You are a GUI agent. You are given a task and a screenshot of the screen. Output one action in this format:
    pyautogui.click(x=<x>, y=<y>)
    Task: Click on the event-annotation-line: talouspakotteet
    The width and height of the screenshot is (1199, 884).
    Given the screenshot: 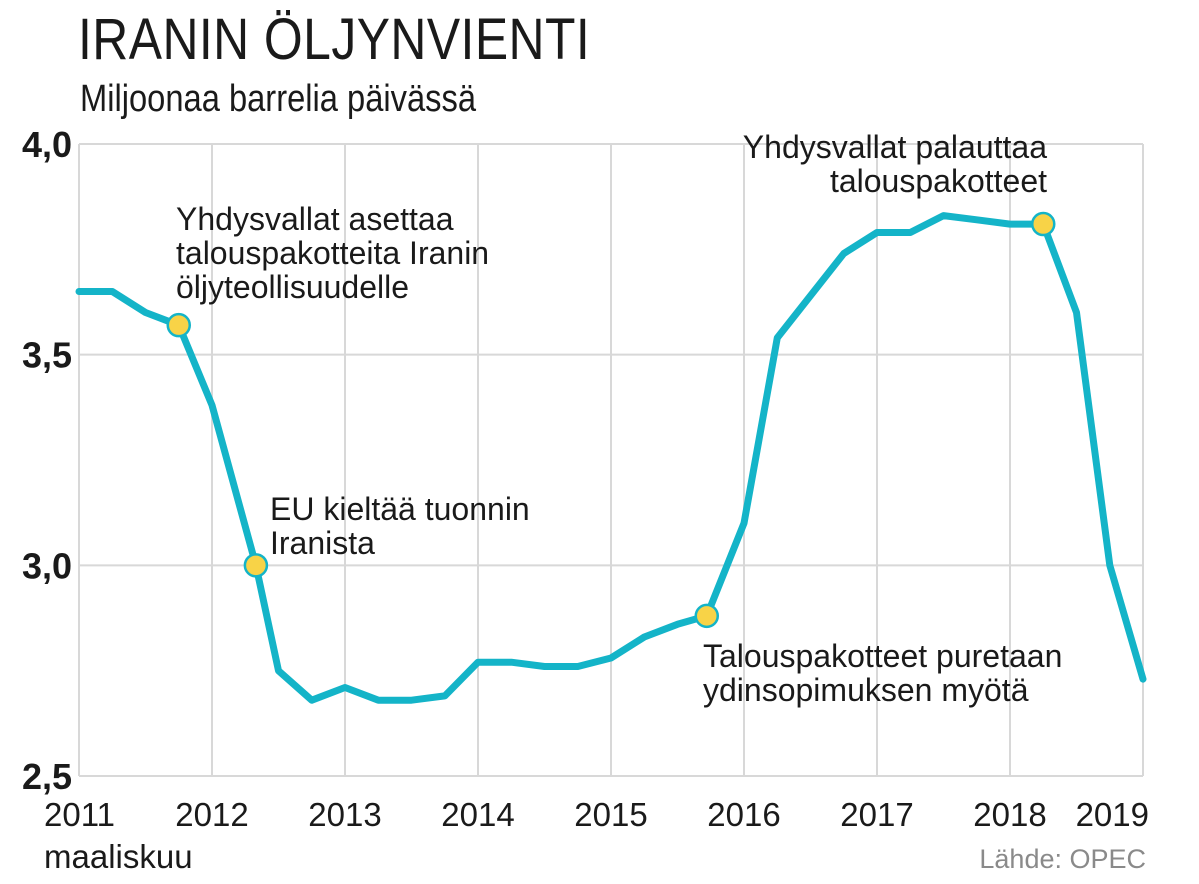 What is the action you would take?
    pyautogui.click(x=938, y=181)
    